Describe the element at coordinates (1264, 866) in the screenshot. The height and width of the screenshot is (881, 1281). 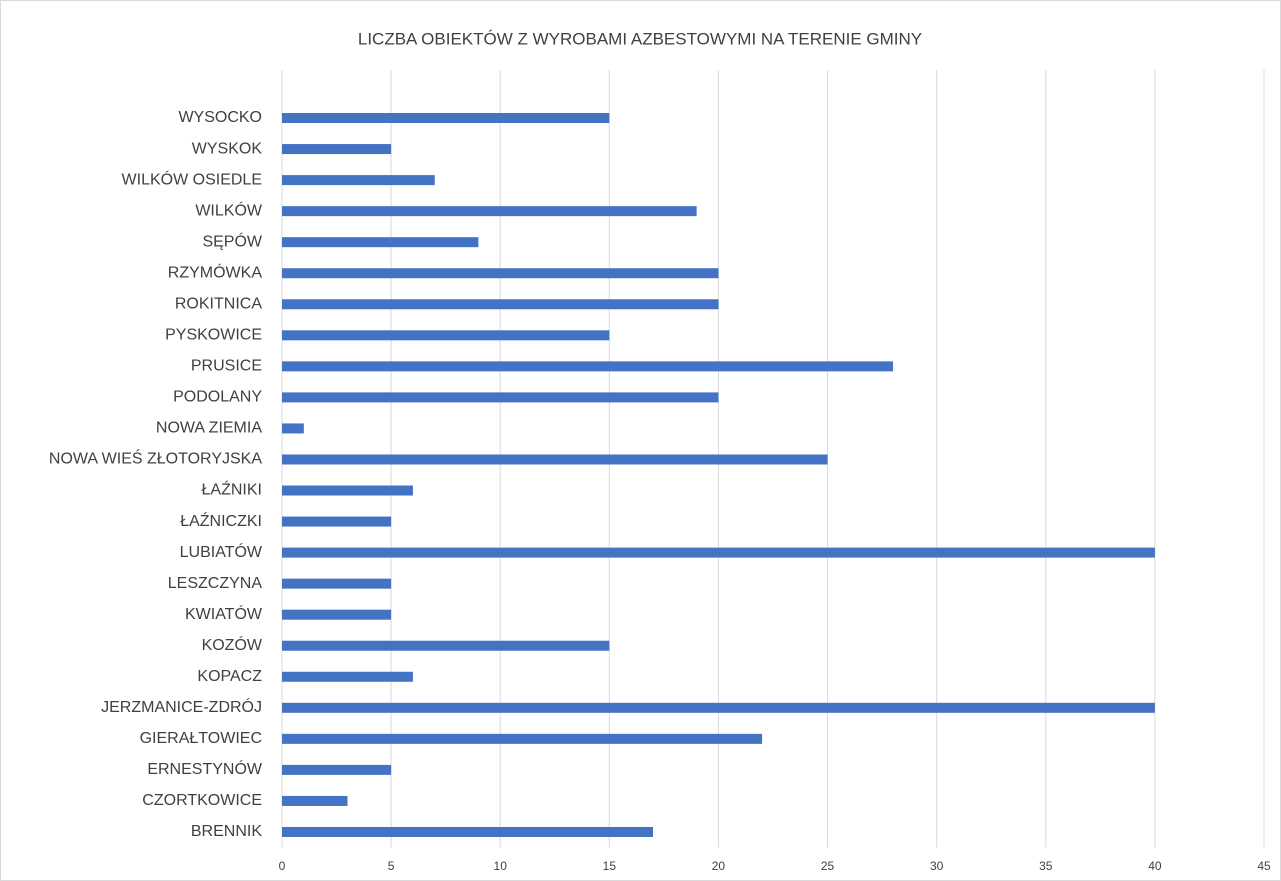
I see `x-tick-label: 45` at that location.